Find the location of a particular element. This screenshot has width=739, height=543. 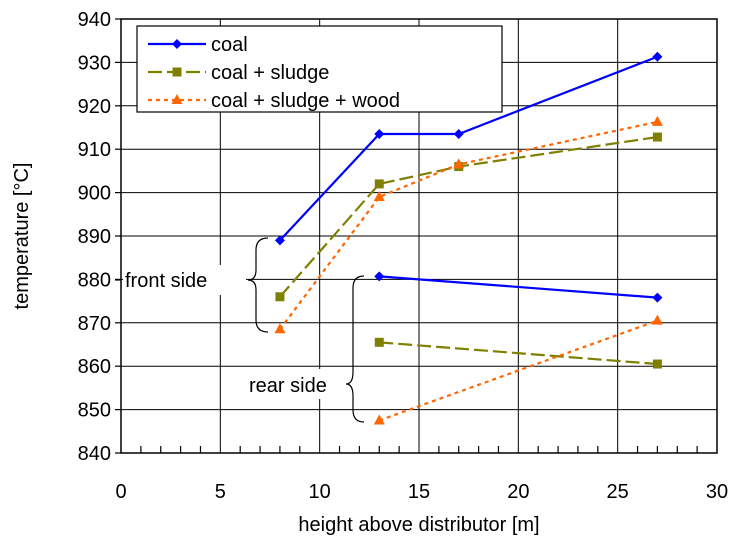

legend: coal coal + sludge coal + sludge + wood is located at coordinates (319, 69).